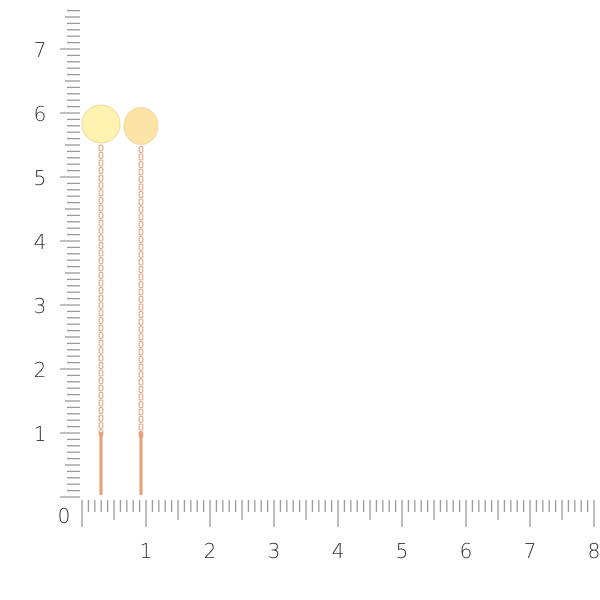 The image size is (600, 600). I want to click on vertical-ruler-labels: 0 1 2 3 4 5 6 7, so click(52, 283).